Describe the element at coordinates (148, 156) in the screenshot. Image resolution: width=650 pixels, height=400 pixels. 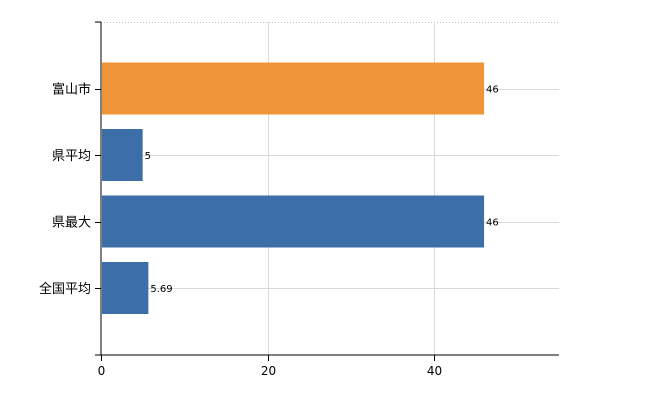
I see `data-label: 5` at that location.